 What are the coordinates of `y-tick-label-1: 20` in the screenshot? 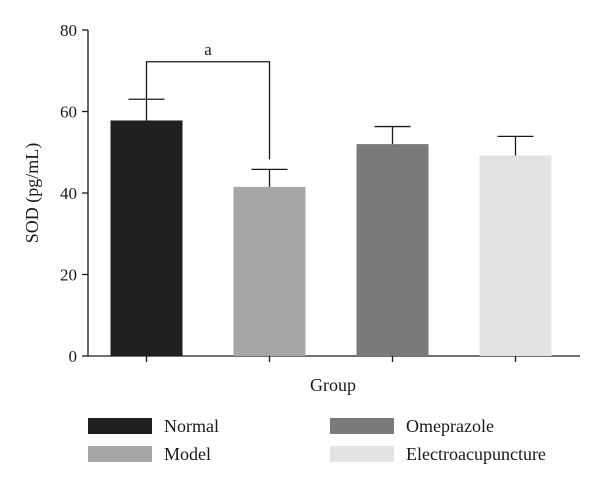 It's located at (68, 275).